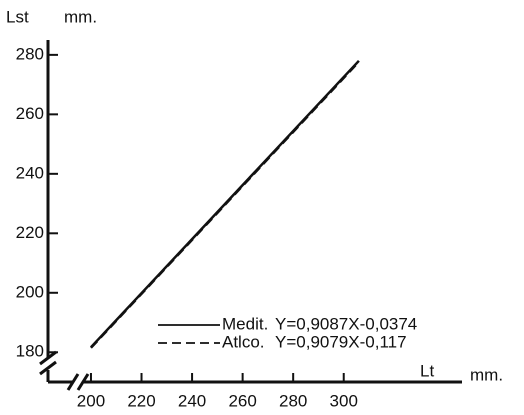 The width and height of the screenshot is (524, 415). I want to click on legend-label: Medit., so click(245, 323).